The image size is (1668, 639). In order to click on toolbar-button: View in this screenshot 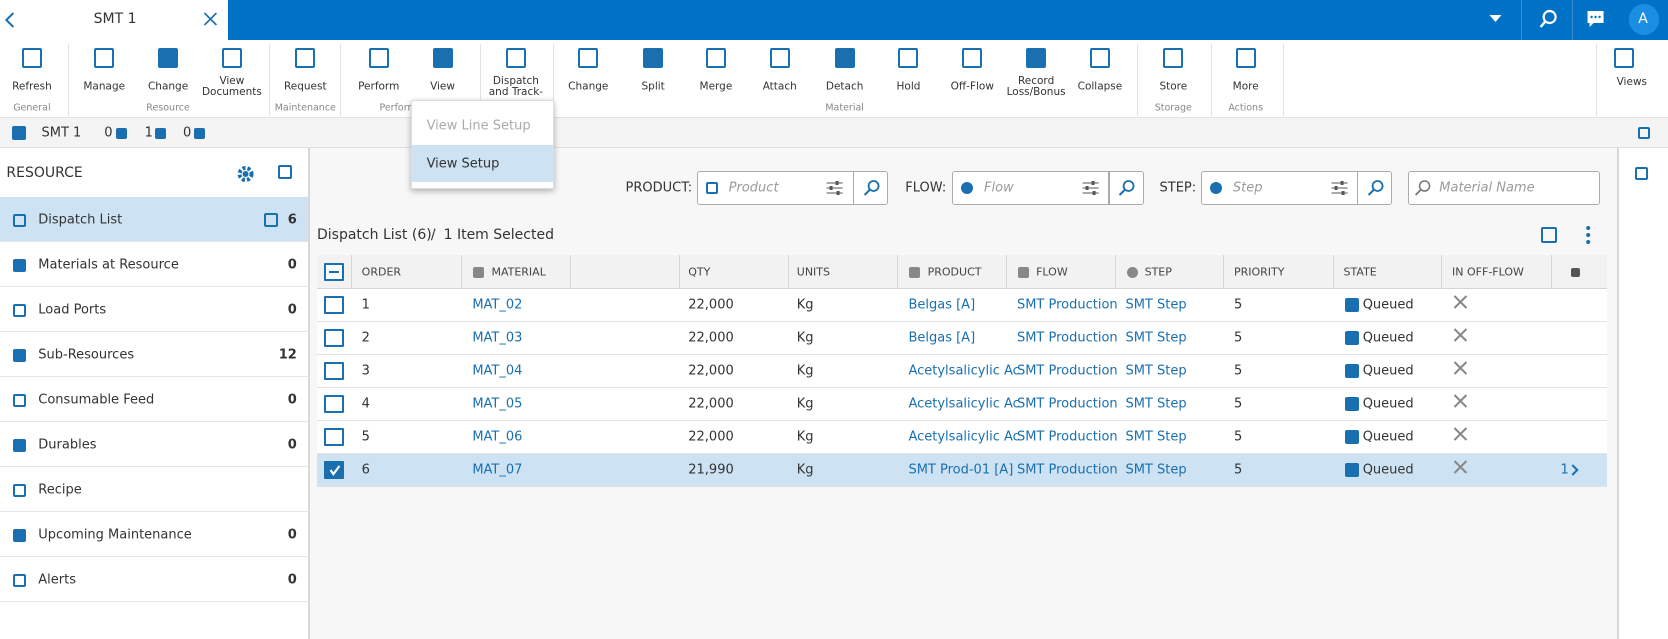, I will do `click(442, 86)`.